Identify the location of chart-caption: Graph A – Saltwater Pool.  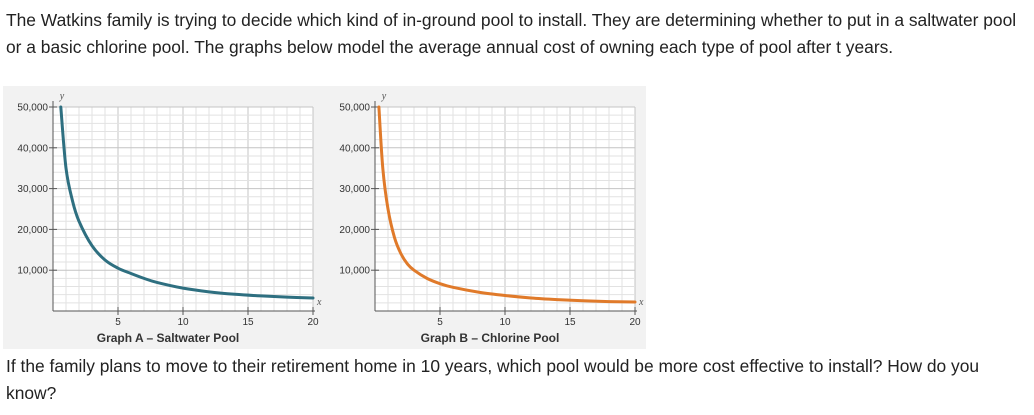
(168, 338).